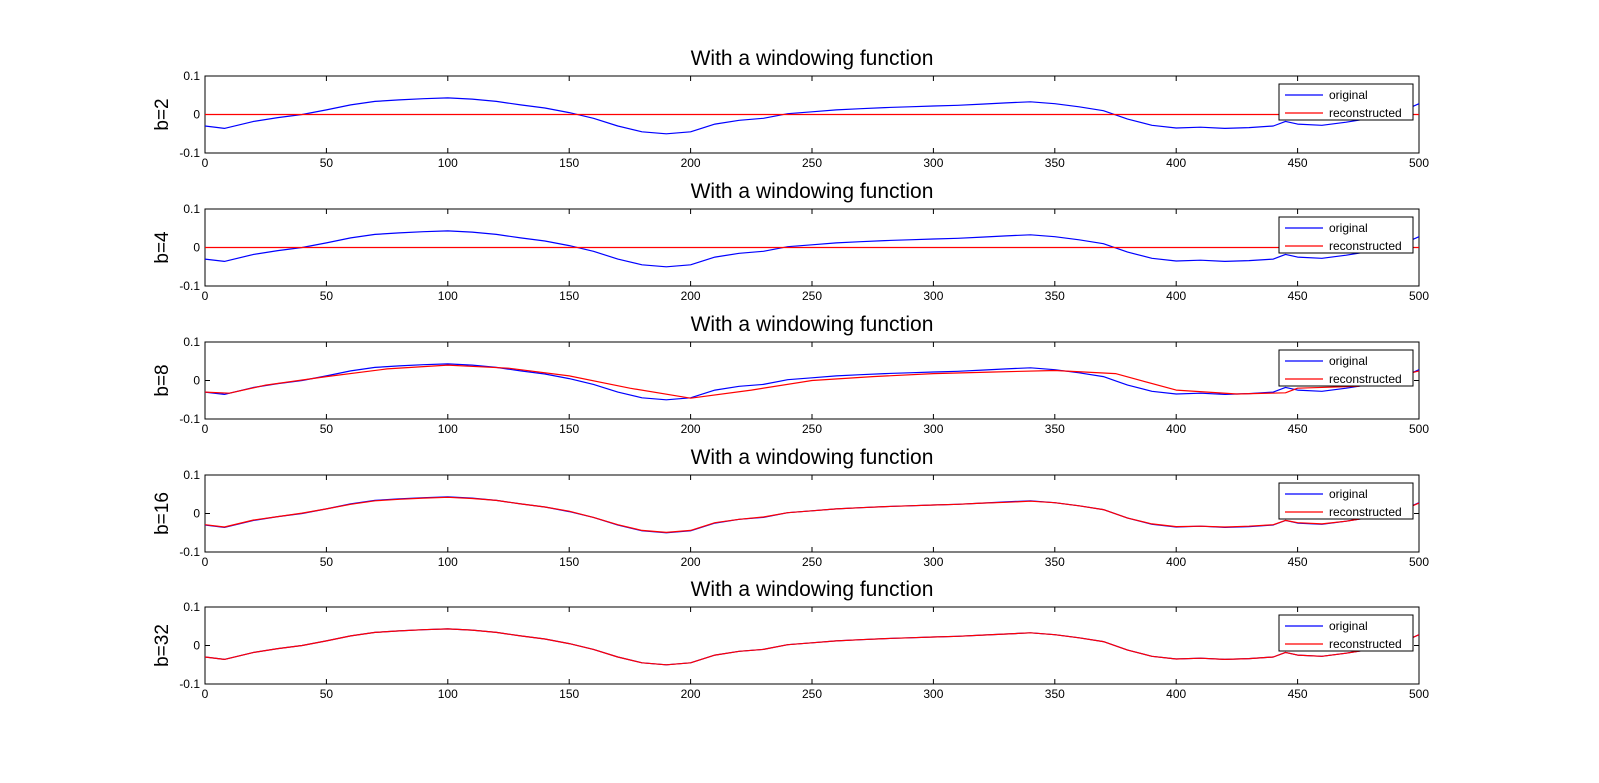 The height and width of the screenshot is (783, 1599). What do you see at coordinates (162, 513) in the screenshot?
I see `y-axis-label: b=16` at bounding box center [162, 513].